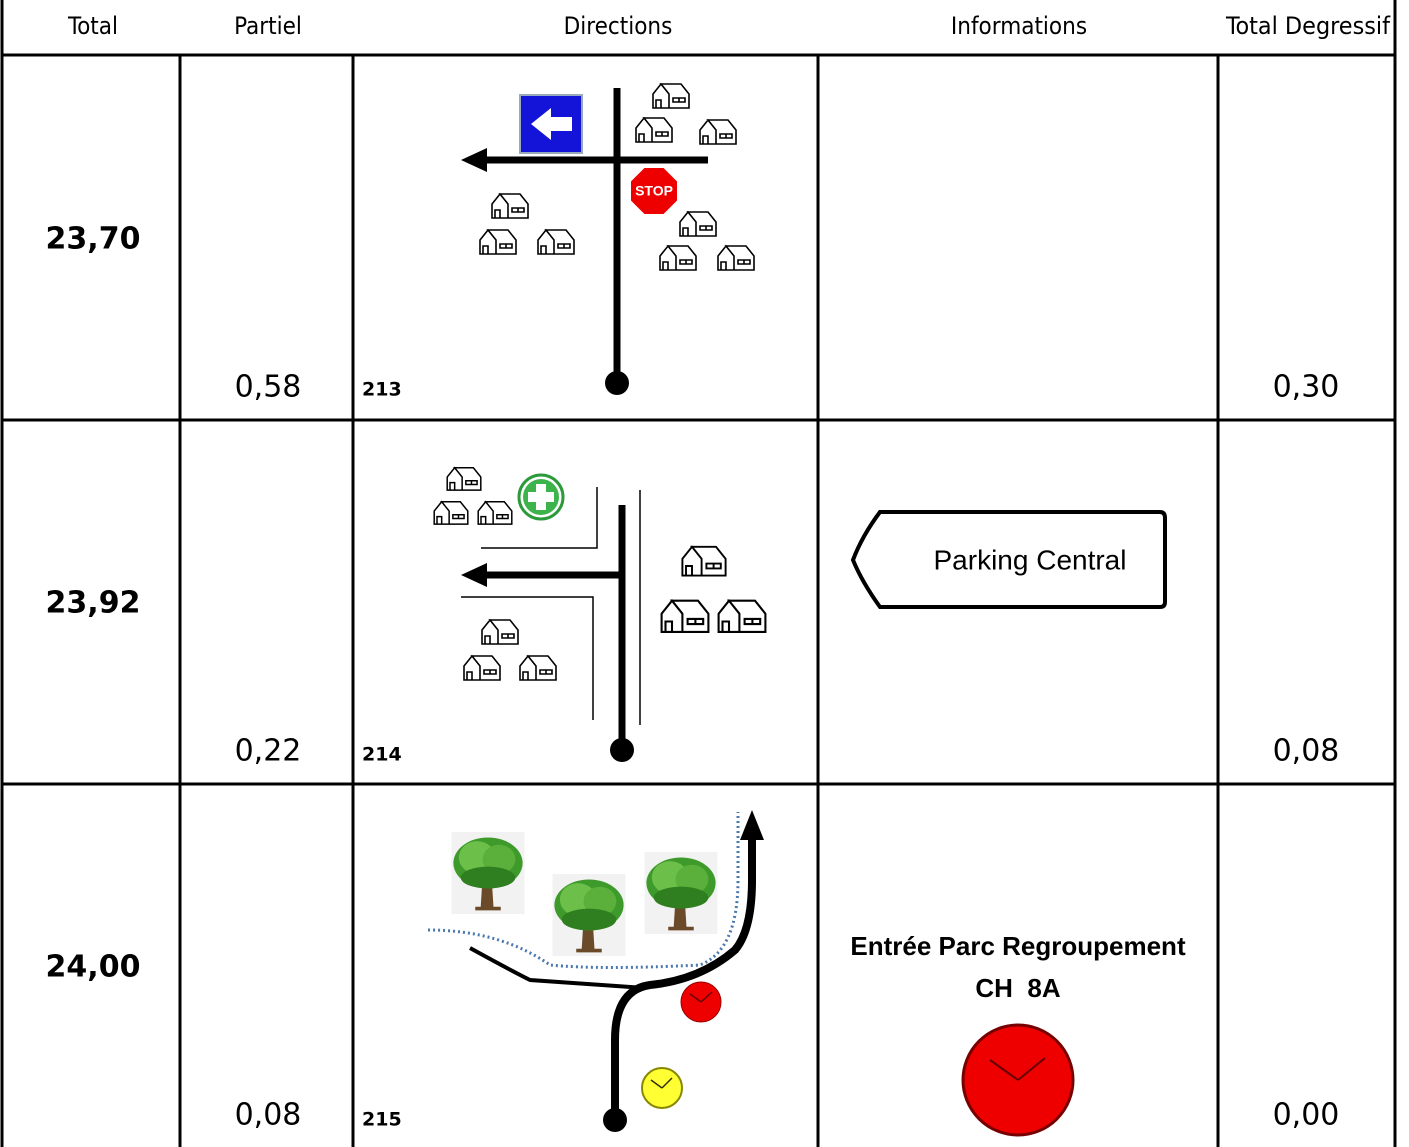 The width and height of the screenshot is (1409, 1147). What do you see at coordinates (1306, 1115) in the screenshot?
I see `degressif: 0,00` at bounding box center [1306, 1115].